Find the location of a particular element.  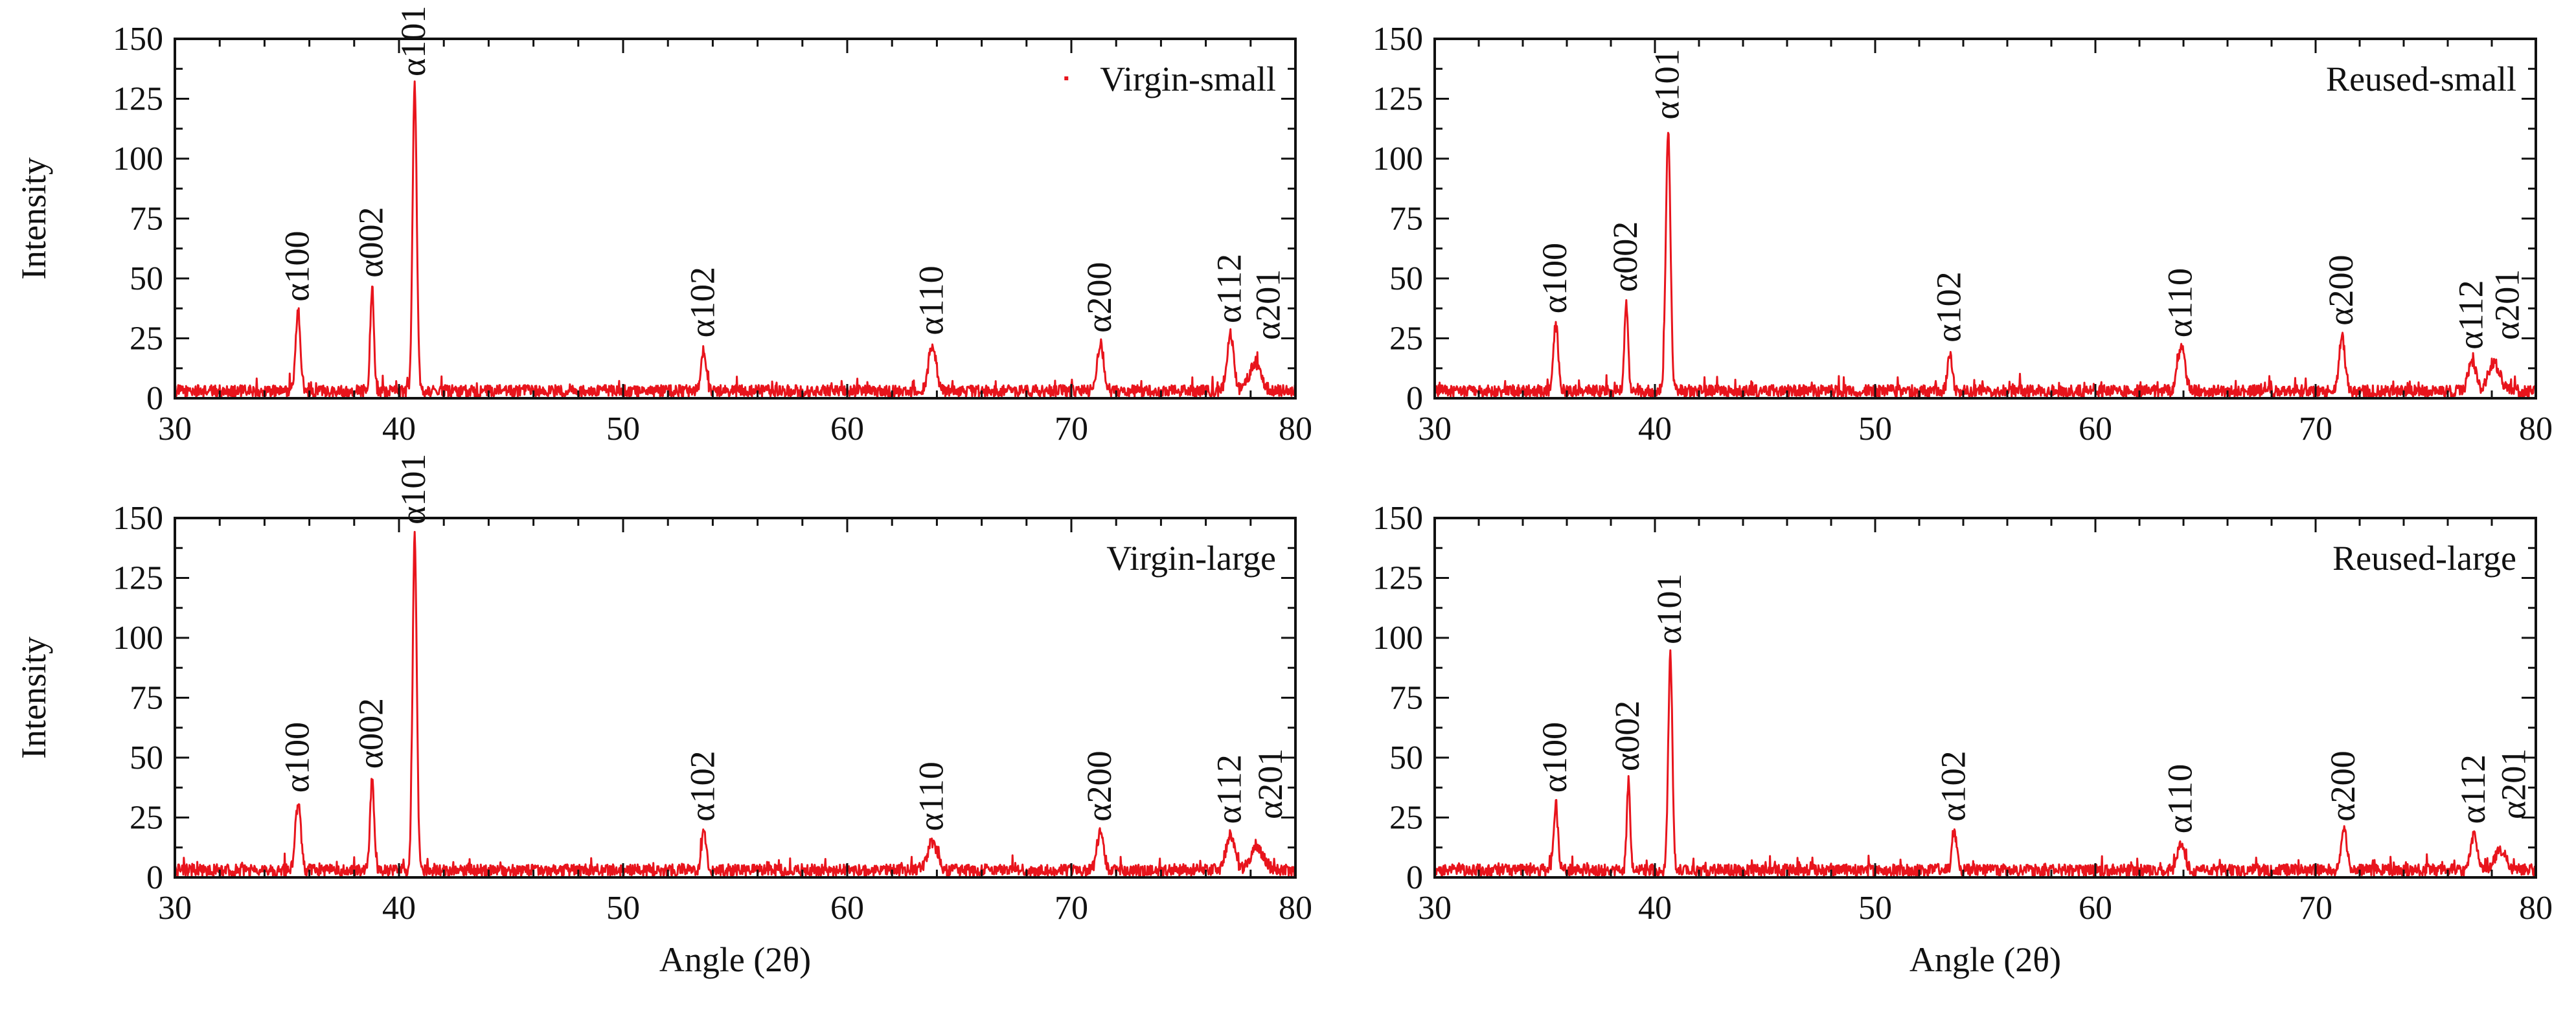

legend-marker is located at coordinates (1067, 78).